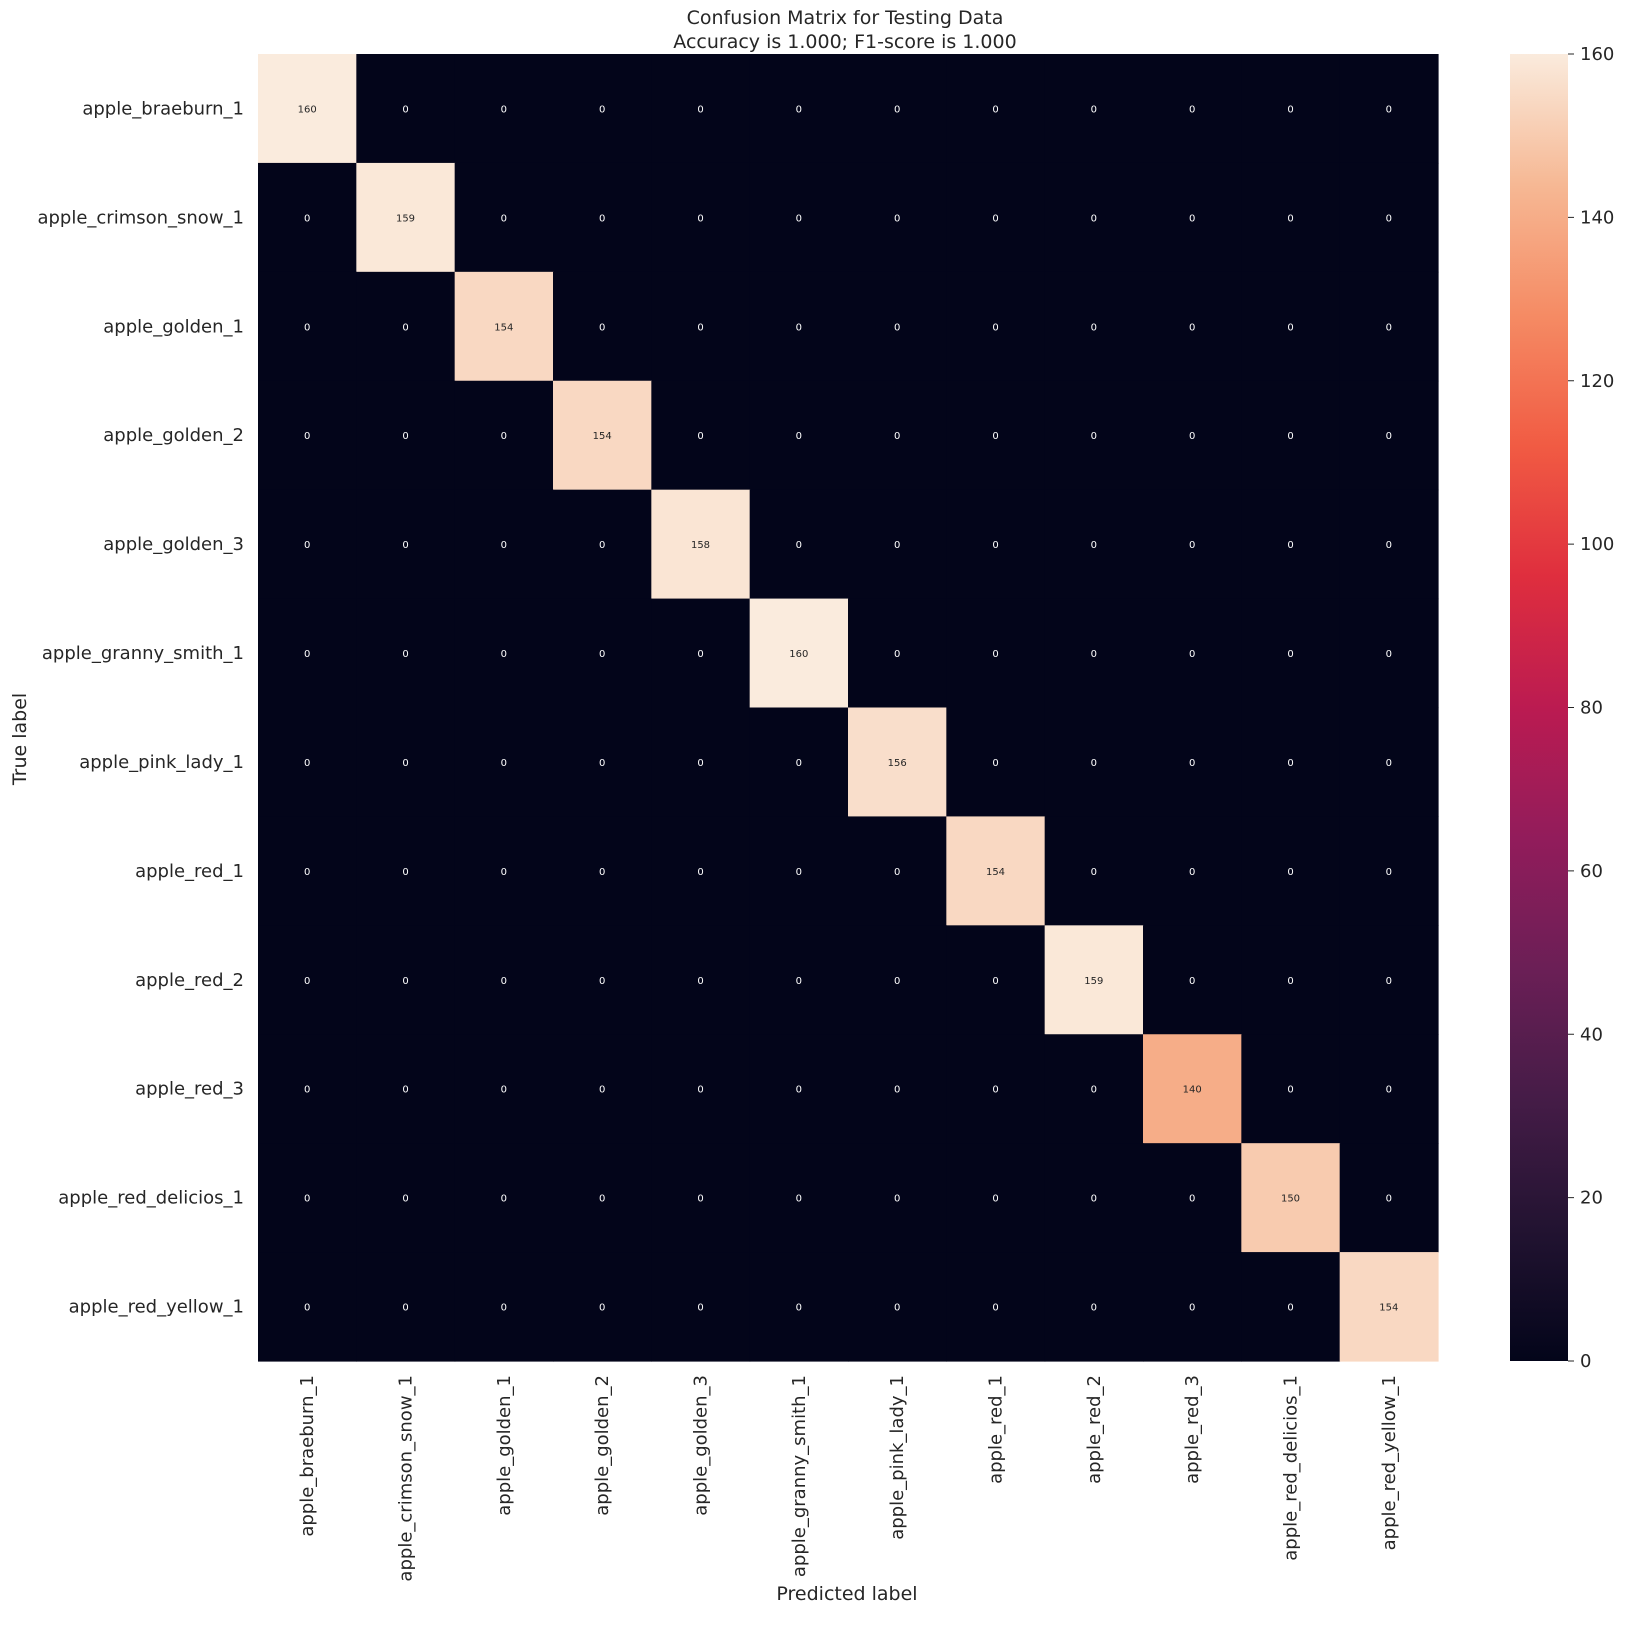 This screenshot has width=1634, height=1626. What do you see at coordinates (1591, 708) in the screenshot?
I see `colorbar-ticks: 0 20 40 60 80 100 120 140 160` at bounding box center [1591, 708].